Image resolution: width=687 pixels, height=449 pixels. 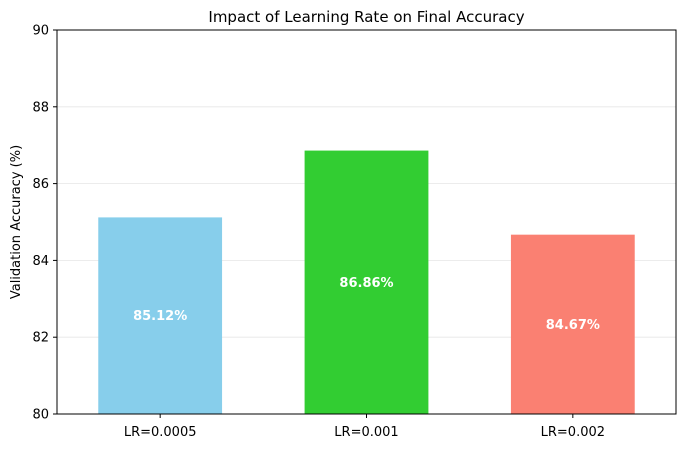 I want to click on y-axis-ticks: 80 82 84 86 88 90, so click(x=44, y=223).